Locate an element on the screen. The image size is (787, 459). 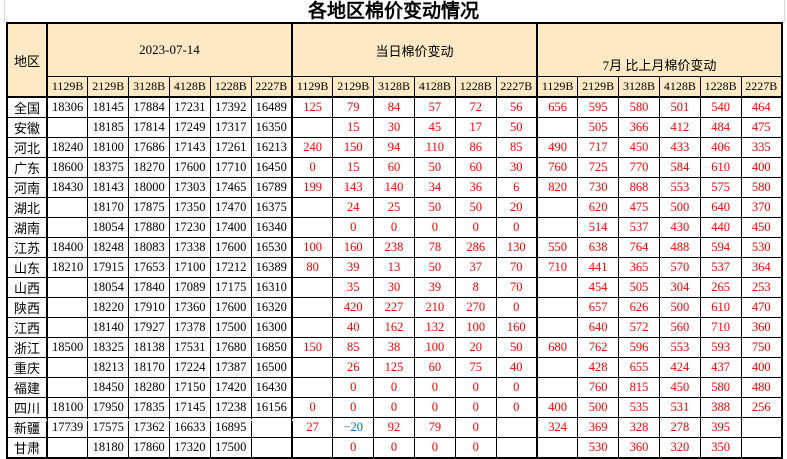
monthly_change-cell: 595 is located at coordinates (598, 107).